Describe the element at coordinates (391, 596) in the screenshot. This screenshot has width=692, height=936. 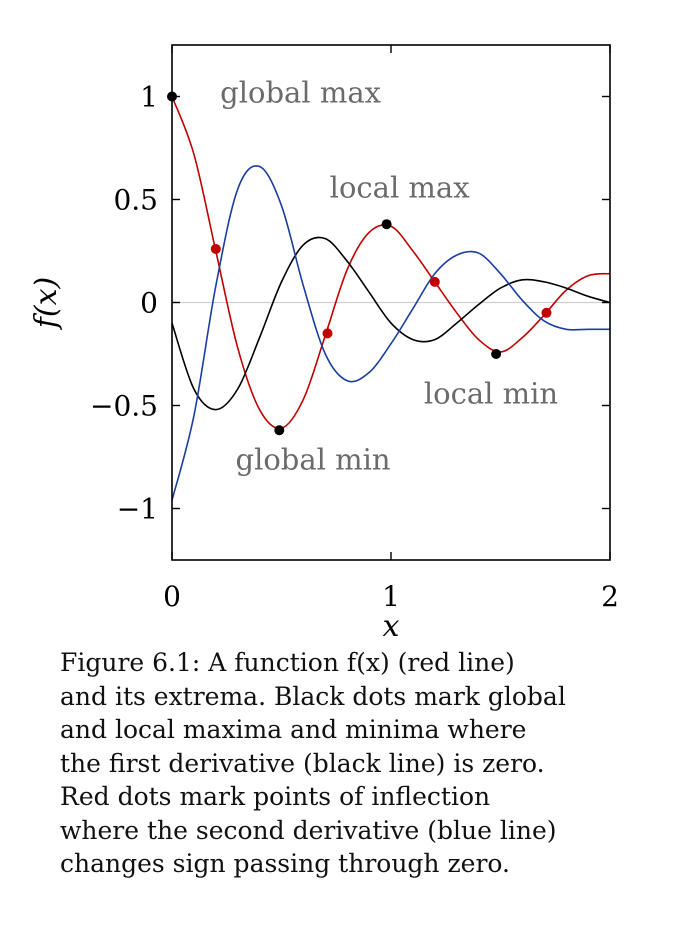
I see `x-tick-label: 1` at that location.